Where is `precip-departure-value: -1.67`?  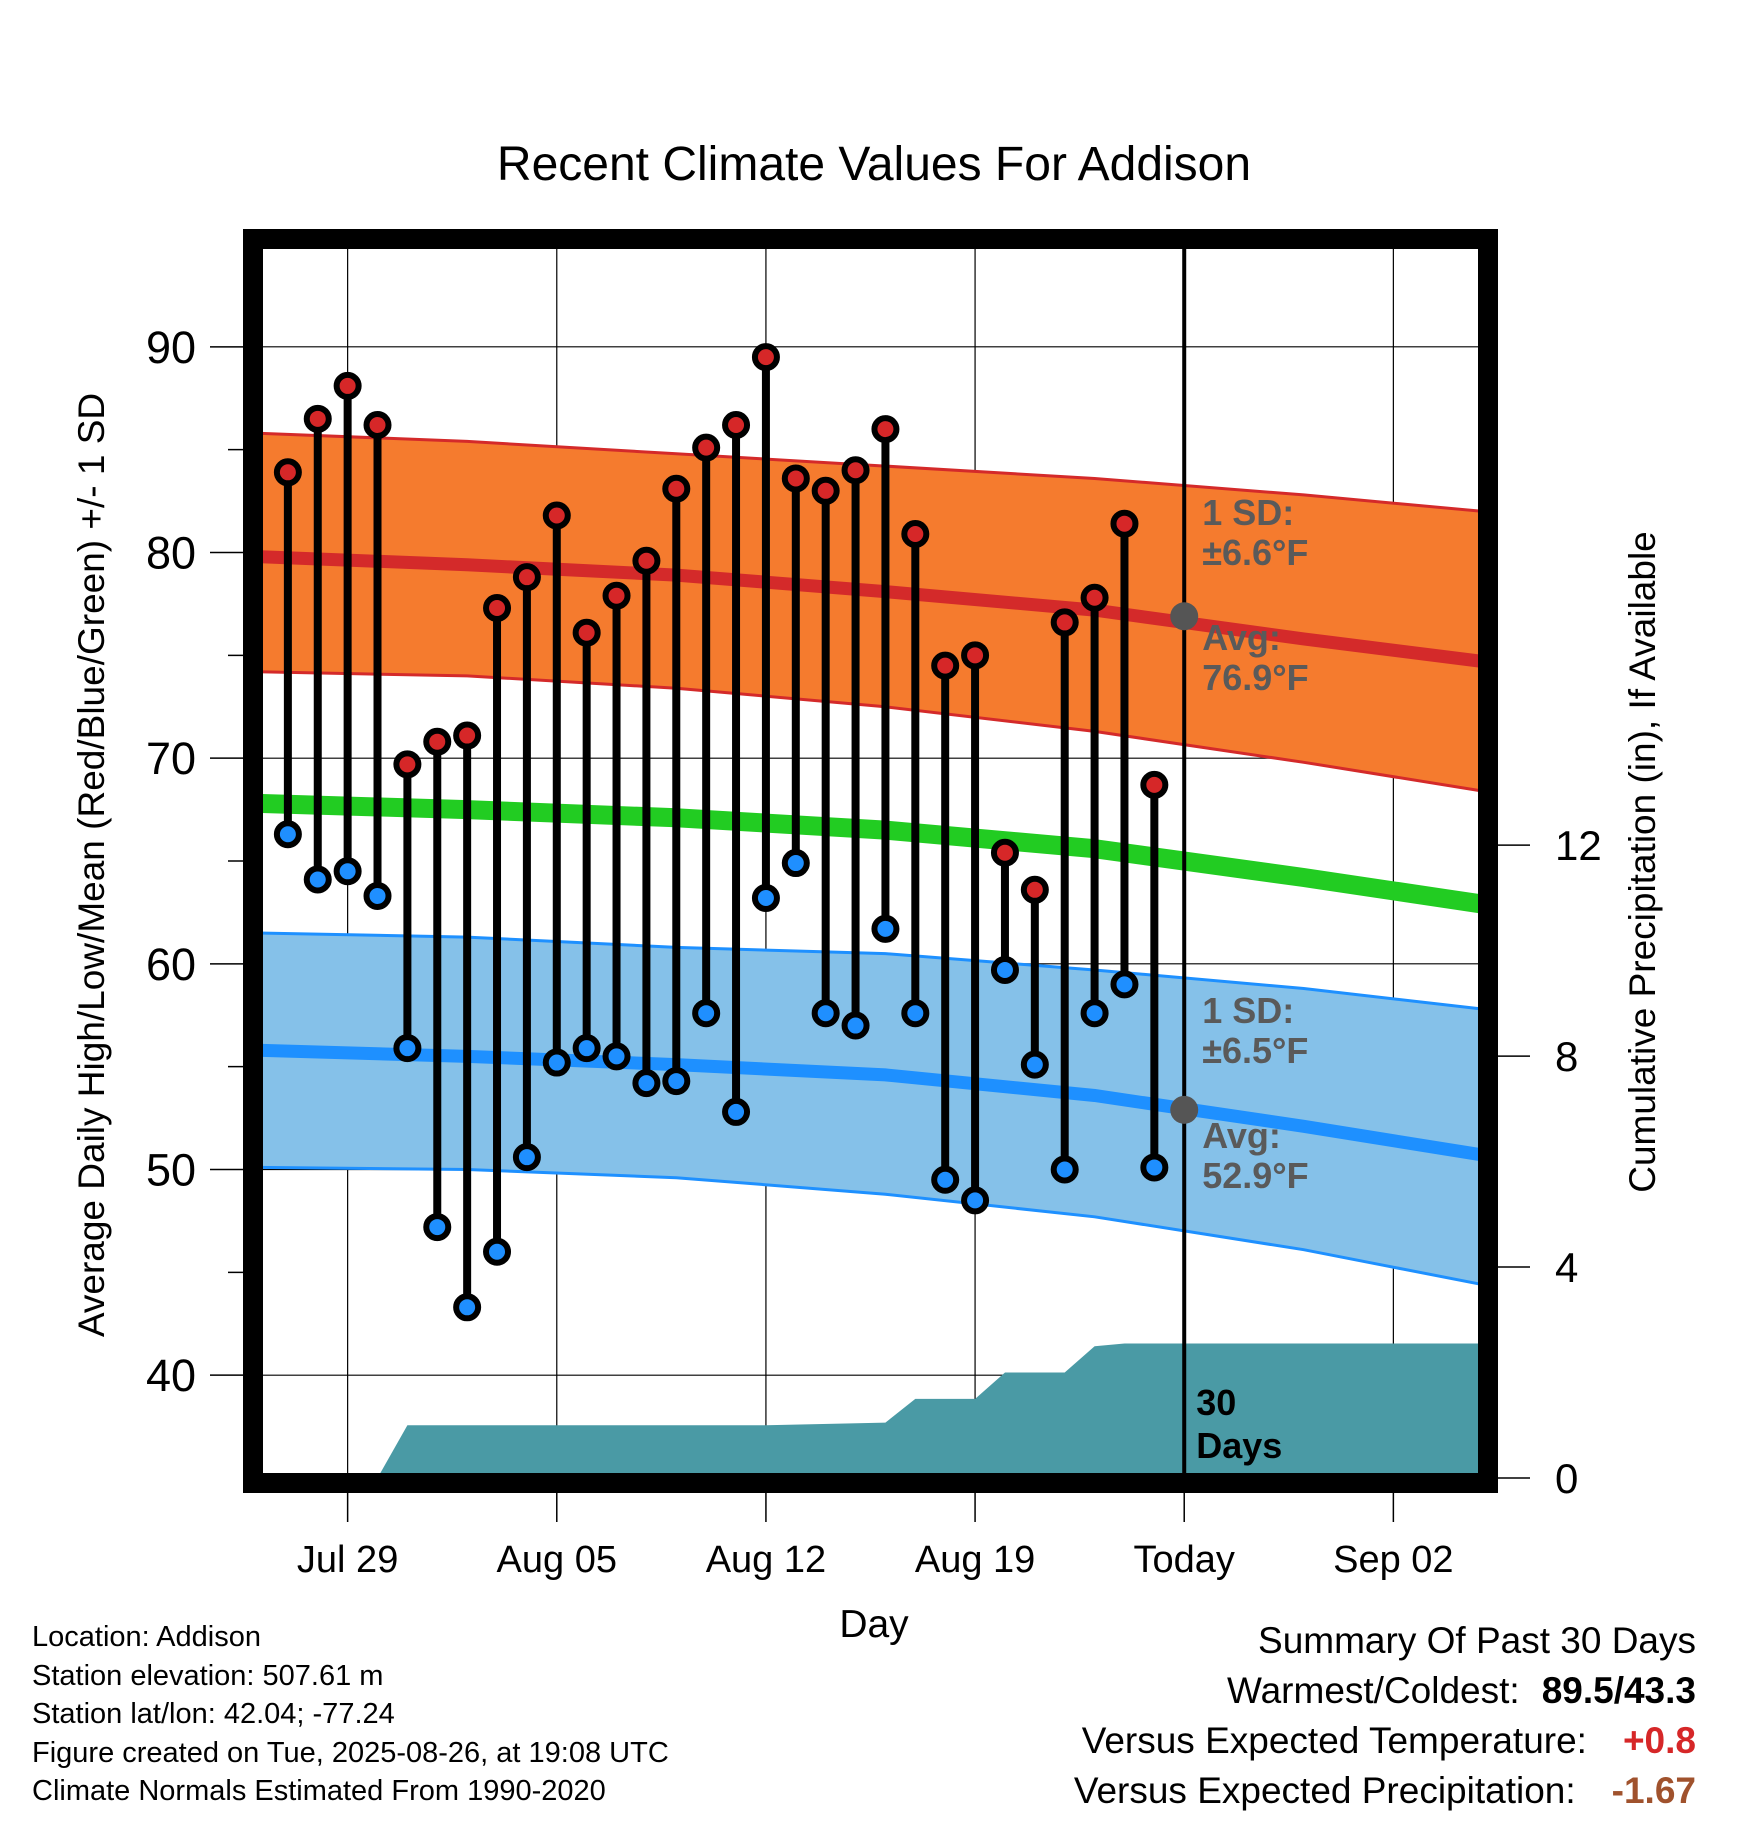 precip-departure-value: -1.67 is located at coordinates (1653, 1790).